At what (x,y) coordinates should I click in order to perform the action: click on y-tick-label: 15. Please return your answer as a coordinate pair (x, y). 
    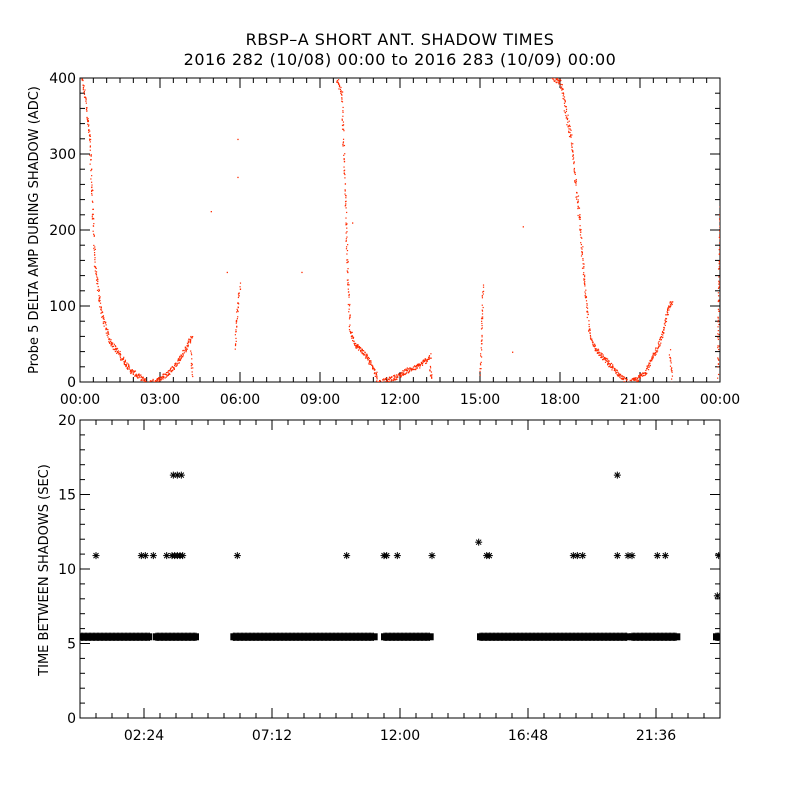
    Looking at the image, I should click on (67, 496).